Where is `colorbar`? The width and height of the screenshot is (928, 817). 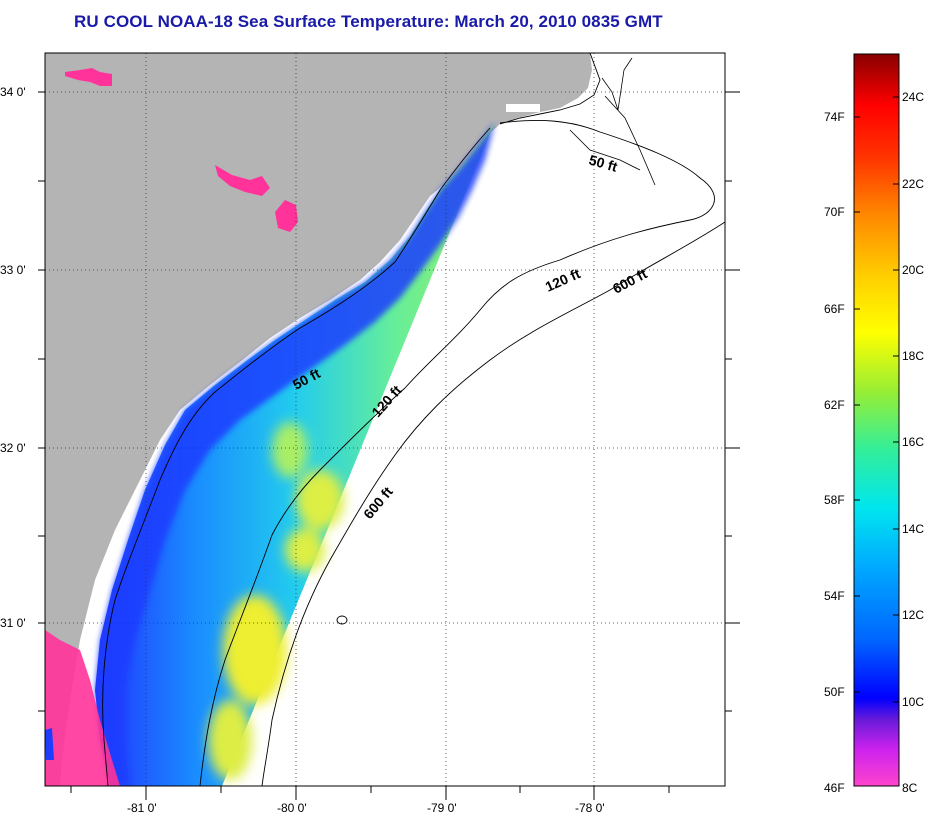
colorbar is located at coordinates (876, 420).